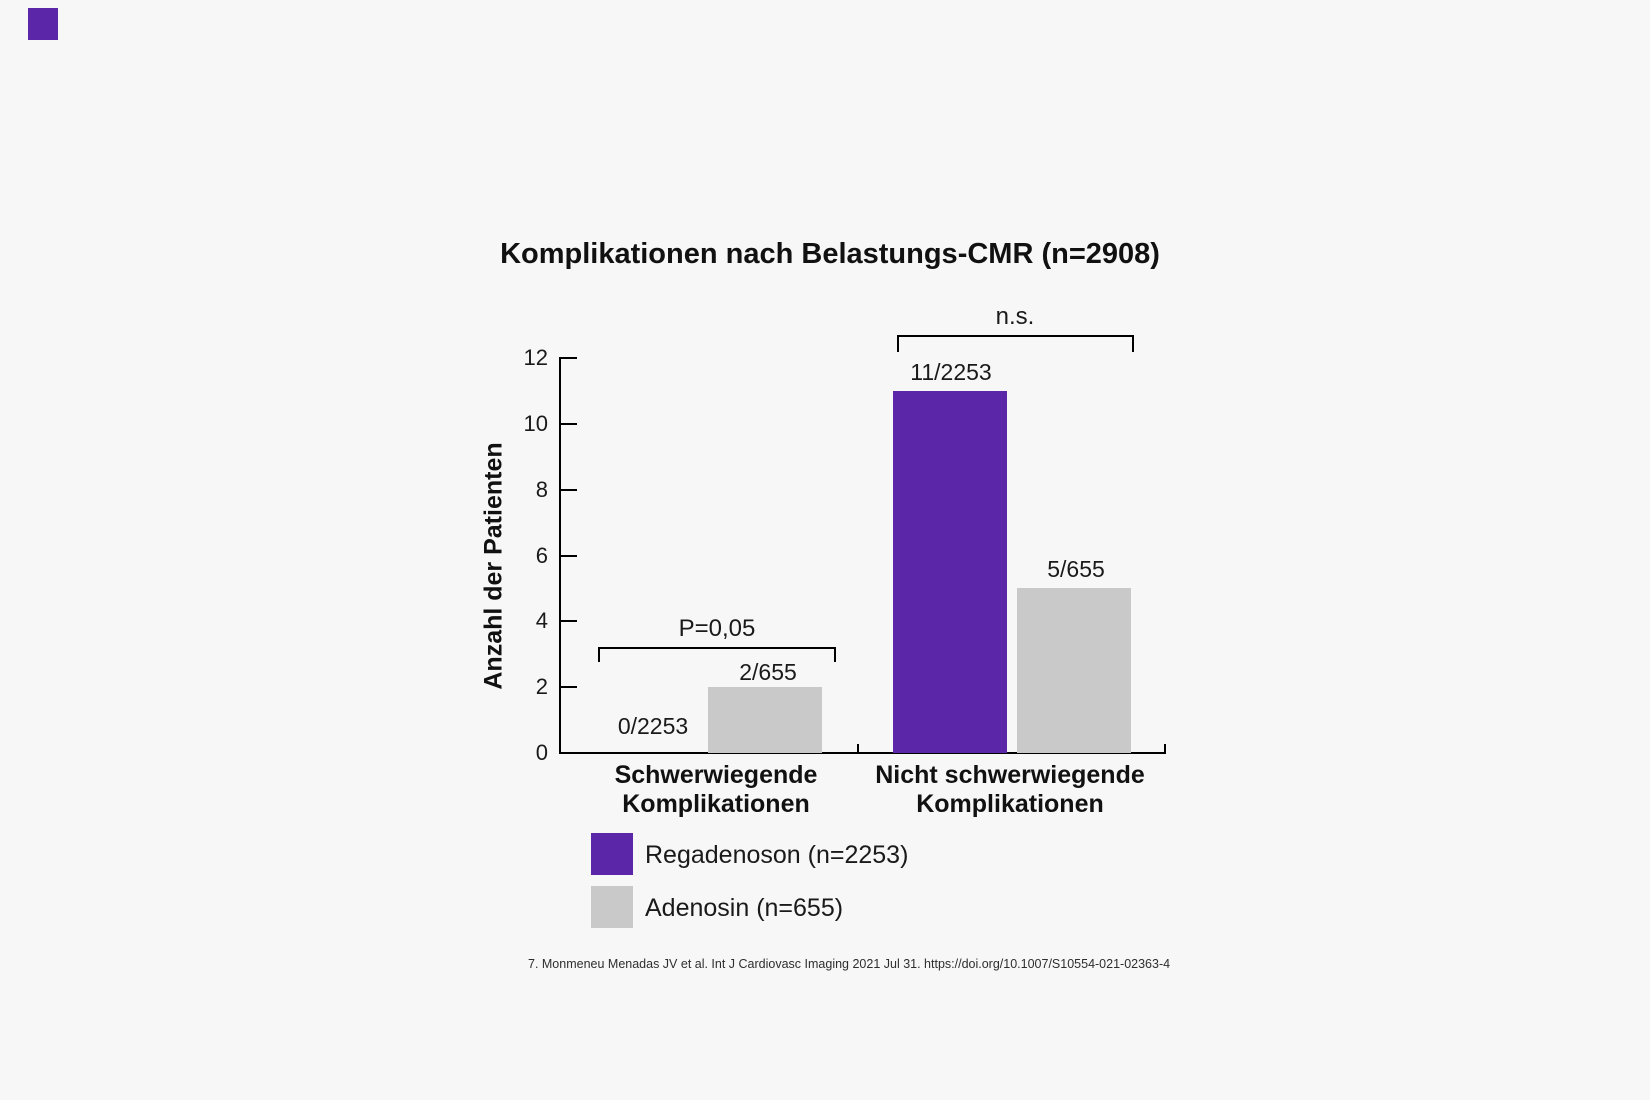 The height and width of the screenshot is (1100, 1650). What do you see at coordinates (1165, 748) in the screenshot?
I see `x-tick-axis-end` at bounding box center [1165, 748].